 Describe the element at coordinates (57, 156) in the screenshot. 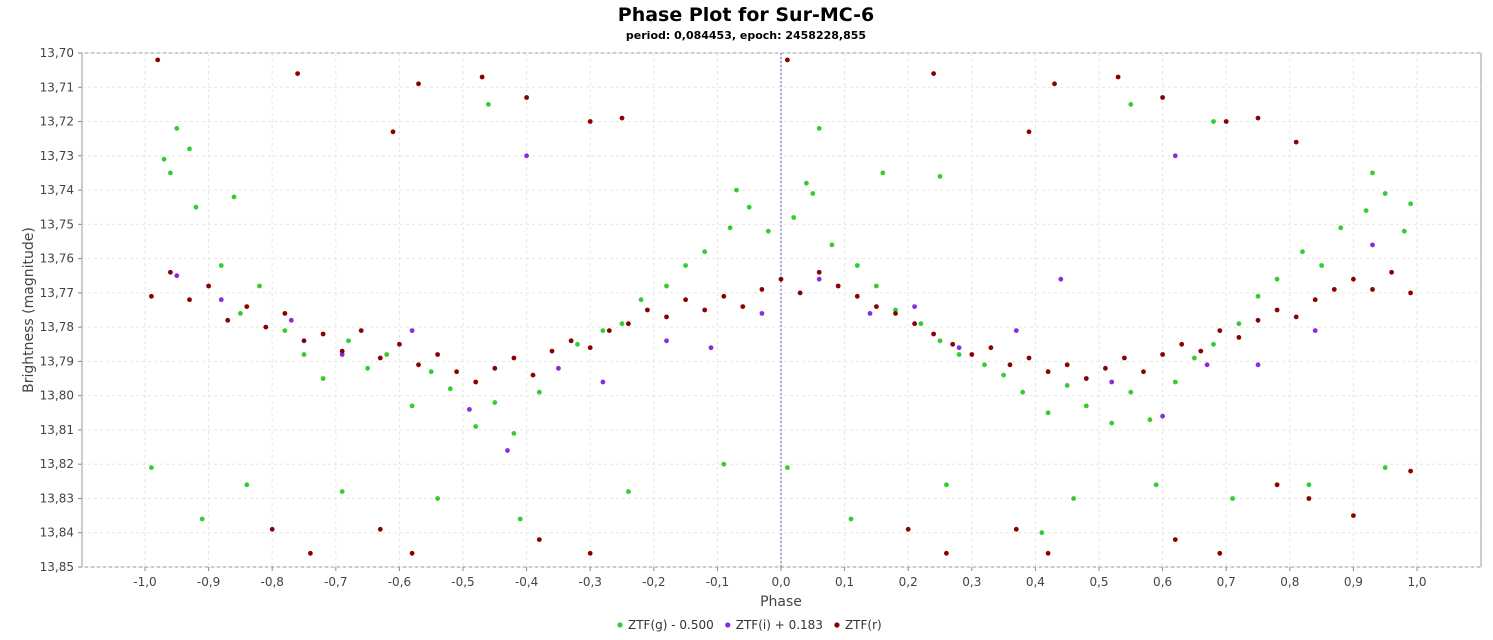

I see `y-tick-label: 13,73` at that location.